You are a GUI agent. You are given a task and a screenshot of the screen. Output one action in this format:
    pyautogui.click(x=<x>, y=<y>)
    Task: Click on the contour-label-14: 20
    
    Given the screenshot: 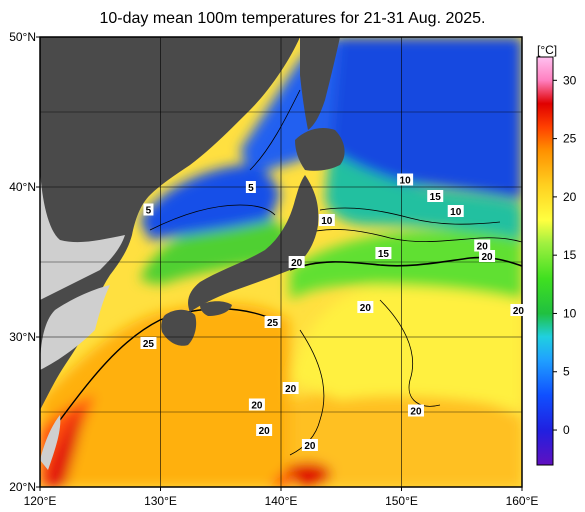 What is the action you would take?
    pyautogui.click(x=290, y=388)
    